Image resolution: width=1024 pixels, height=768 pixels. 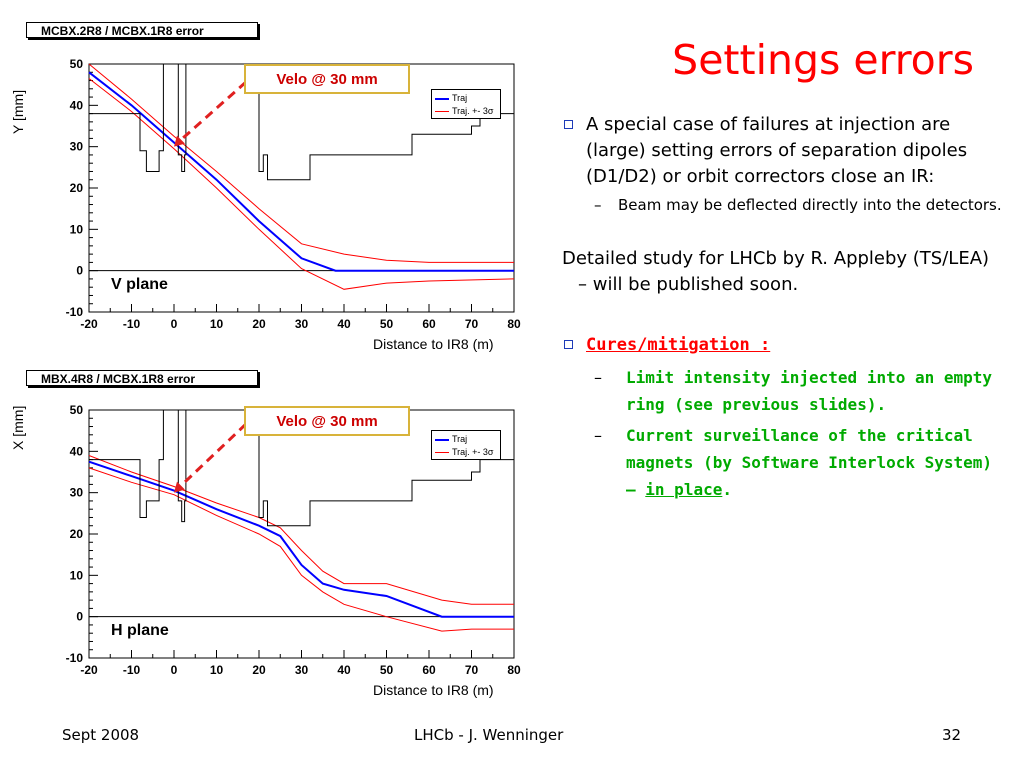 I want to click on plot-horizontal-title: MBX.4R8 / MCBX.1R8 error, so click(x=142, y=378).